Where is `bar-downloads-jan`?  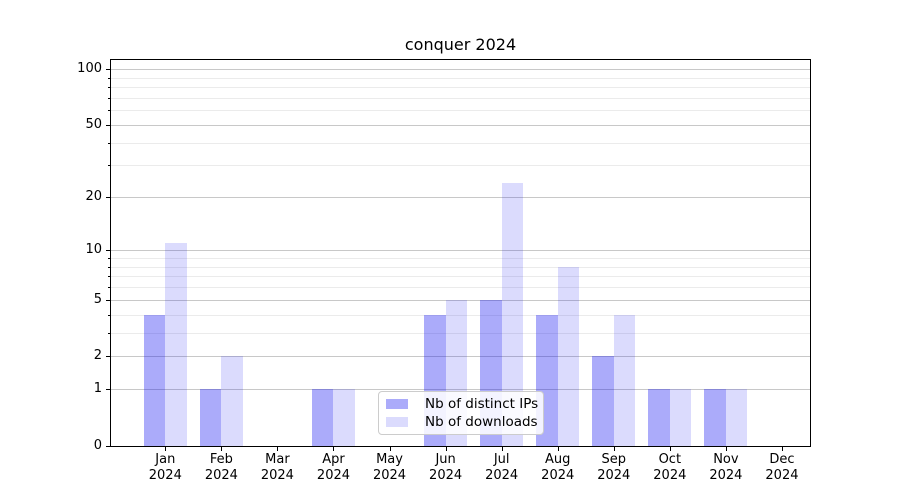 bar-downloads-jan is located at coordinates (176, 344).